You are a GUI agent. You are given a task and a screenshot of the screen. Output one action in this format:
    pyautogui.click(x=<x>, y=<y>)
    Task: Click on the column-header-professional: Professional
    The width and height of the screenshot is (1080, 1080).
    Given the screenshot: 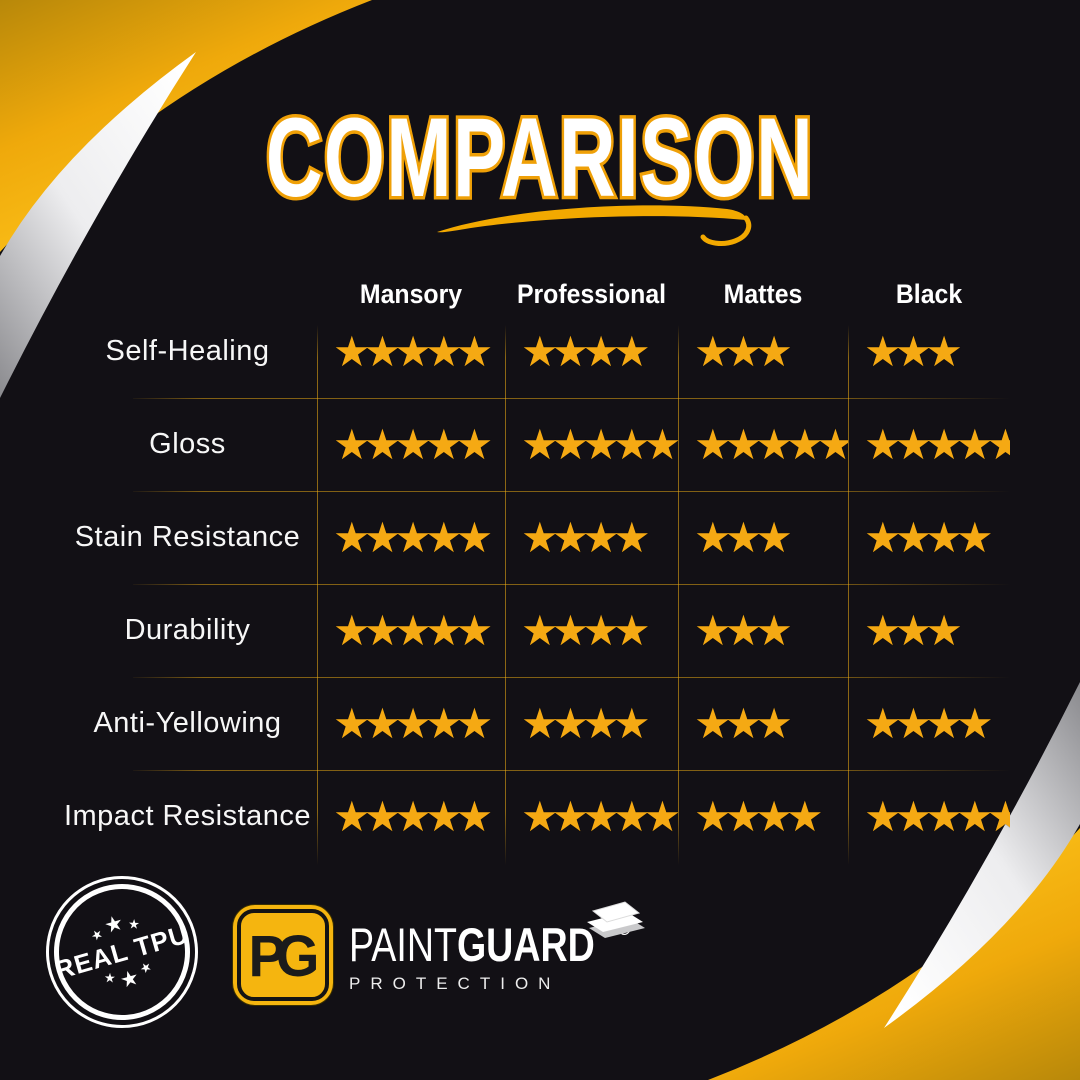 What is the action you would take?
    pyautogui.click(x=591, y=293)
    